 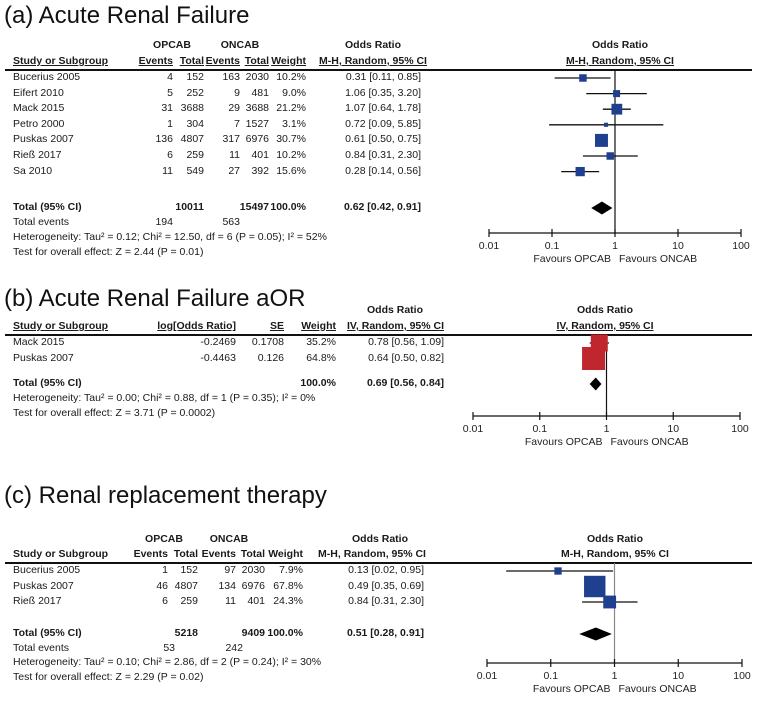 I want to click on total-events-label: Total events, so click(x=41, y=222).